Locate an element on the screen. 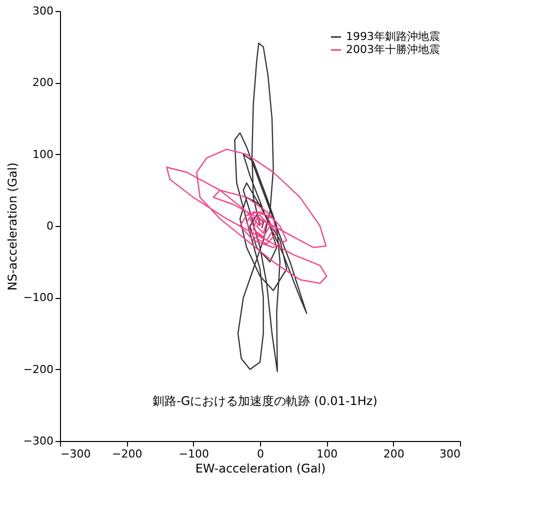 The width and height of the screenshot is (534, 531). y-tick-label: 300 is located at coordinates (43, 11).